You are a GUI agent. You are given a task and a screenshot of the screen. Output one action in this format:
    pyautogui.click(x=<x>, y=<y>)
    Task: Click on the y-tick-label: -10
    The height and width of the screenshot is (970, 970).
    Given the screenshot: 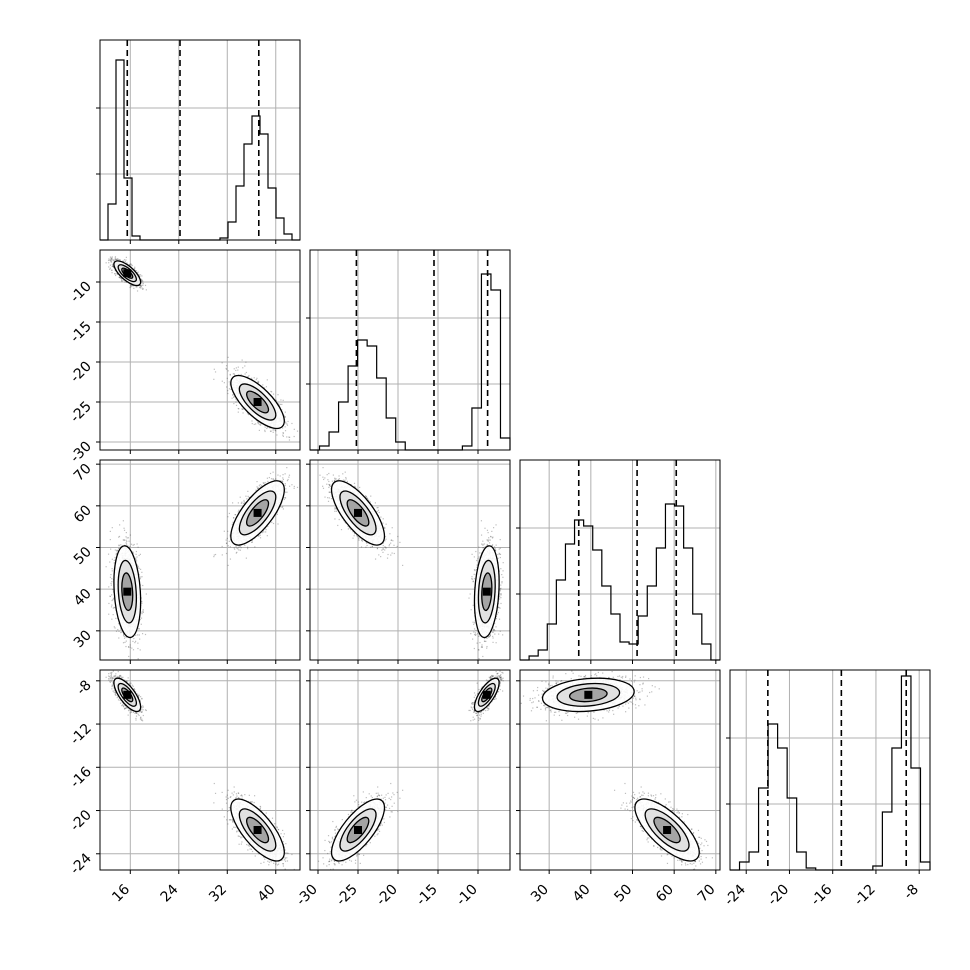 What is the action you would take?
    pyautogui.click(x=80, y=292)
    